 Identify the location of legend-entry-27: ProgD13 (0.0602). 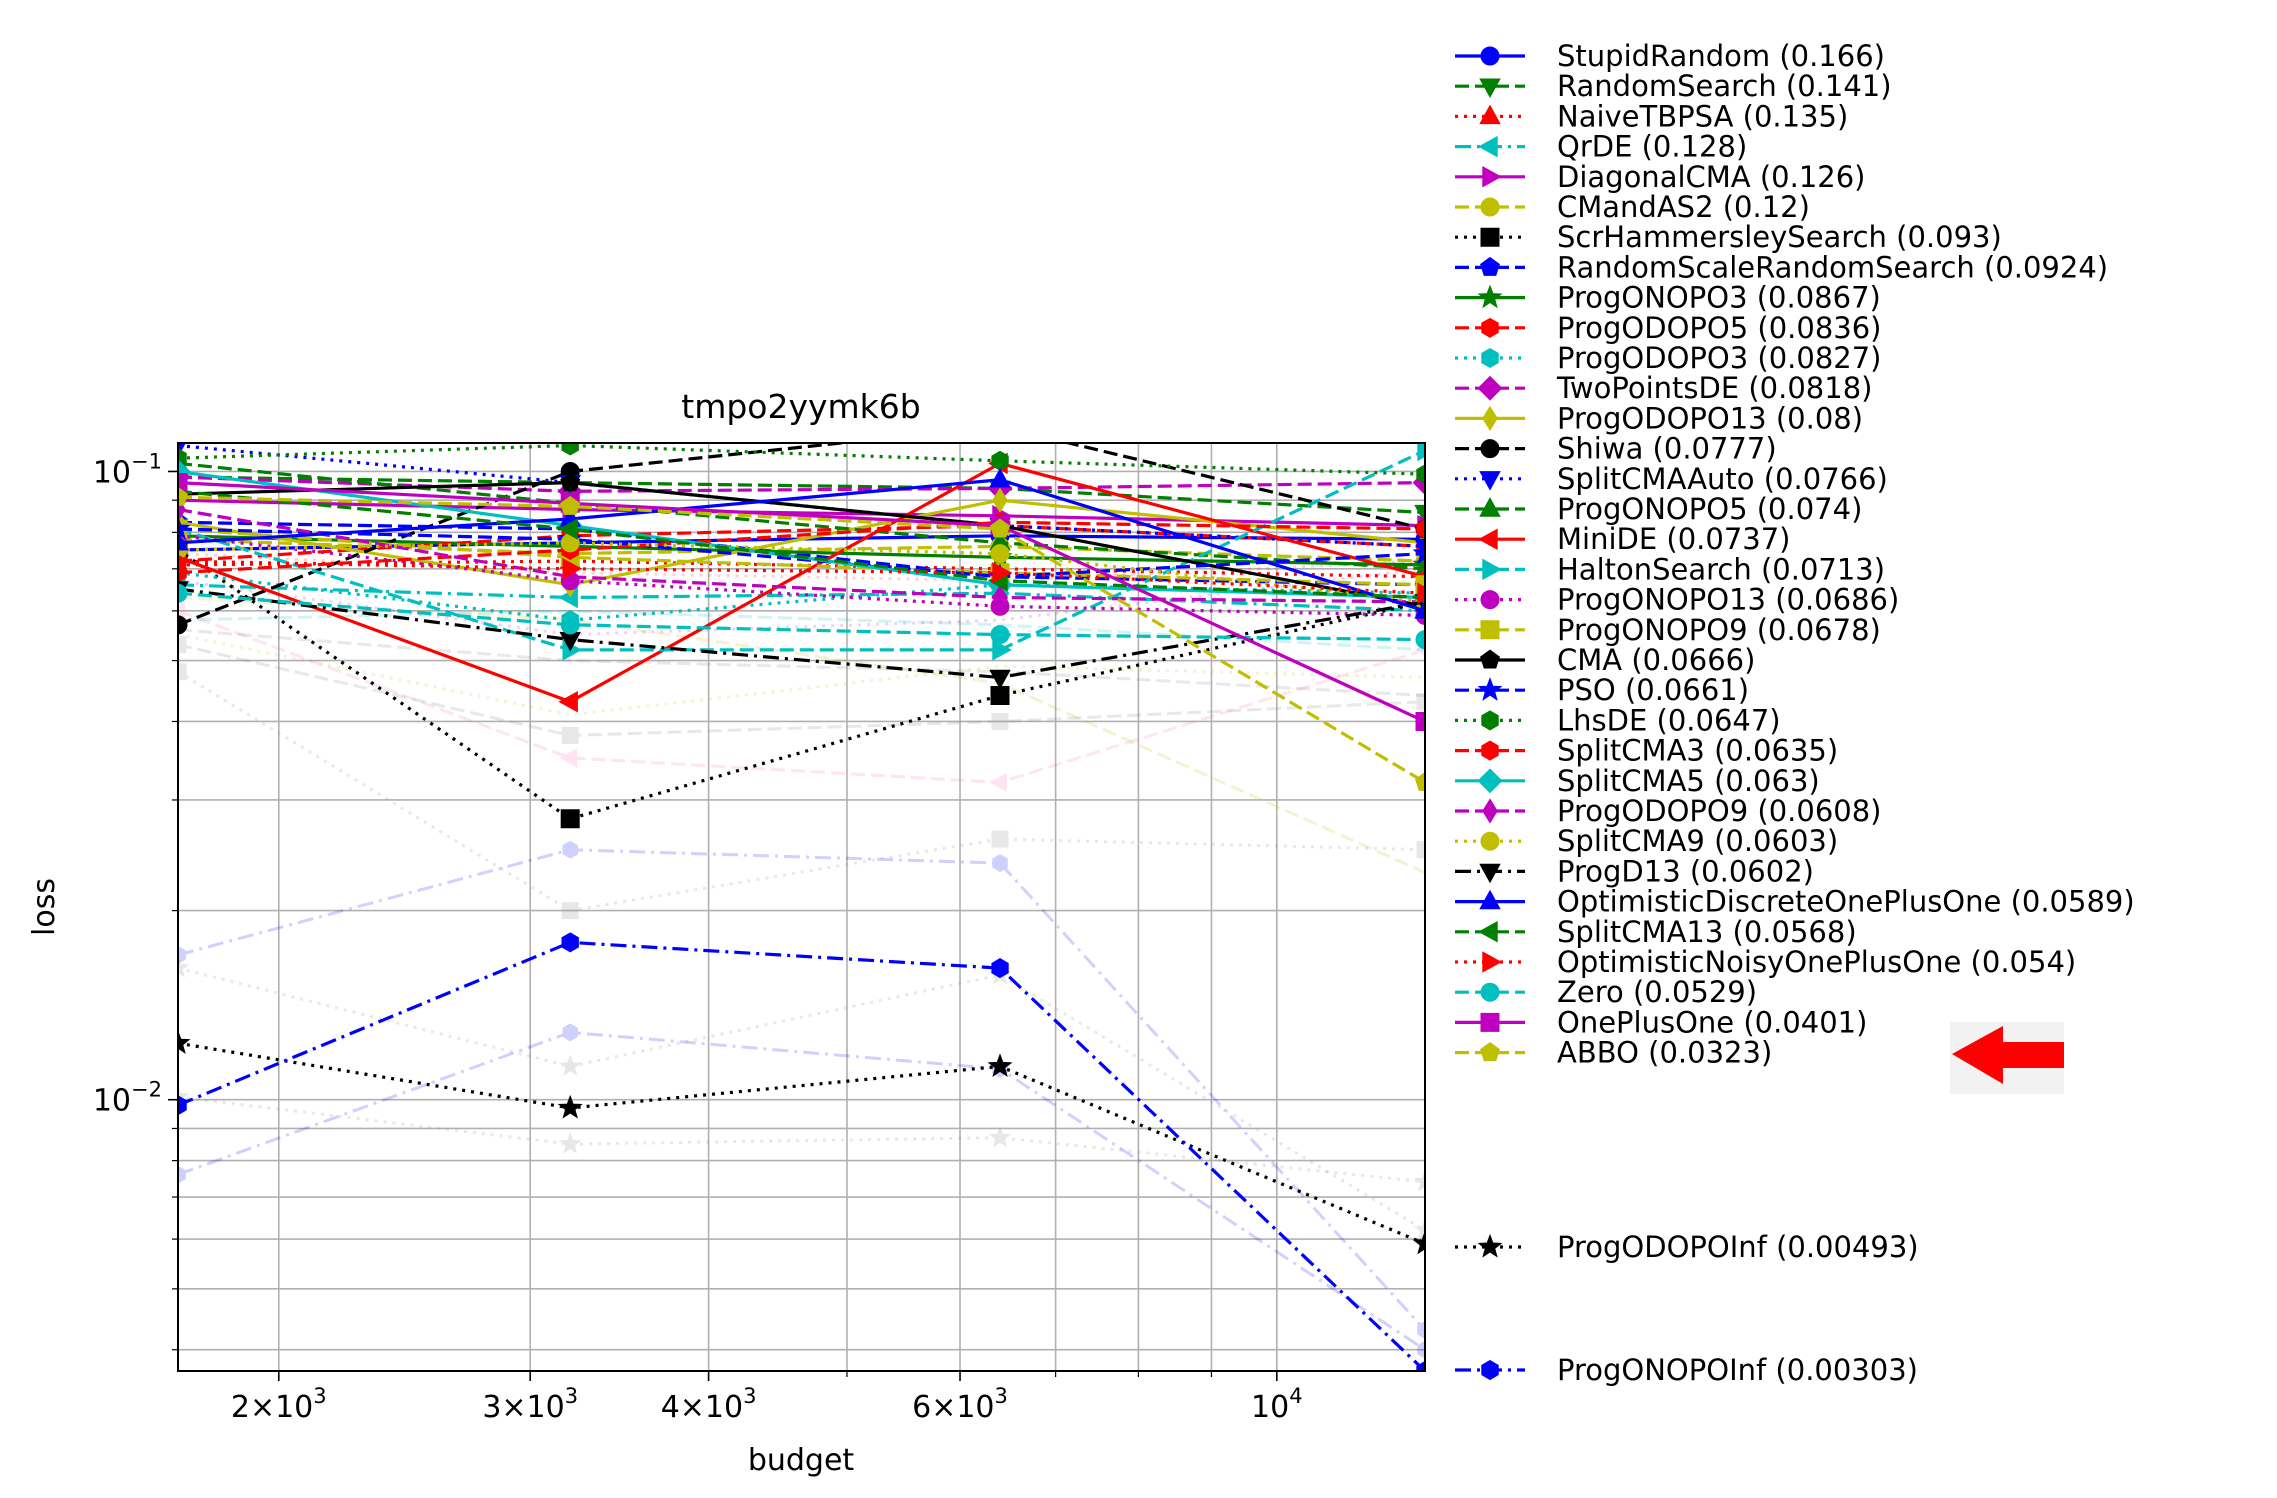
(1634, 871).